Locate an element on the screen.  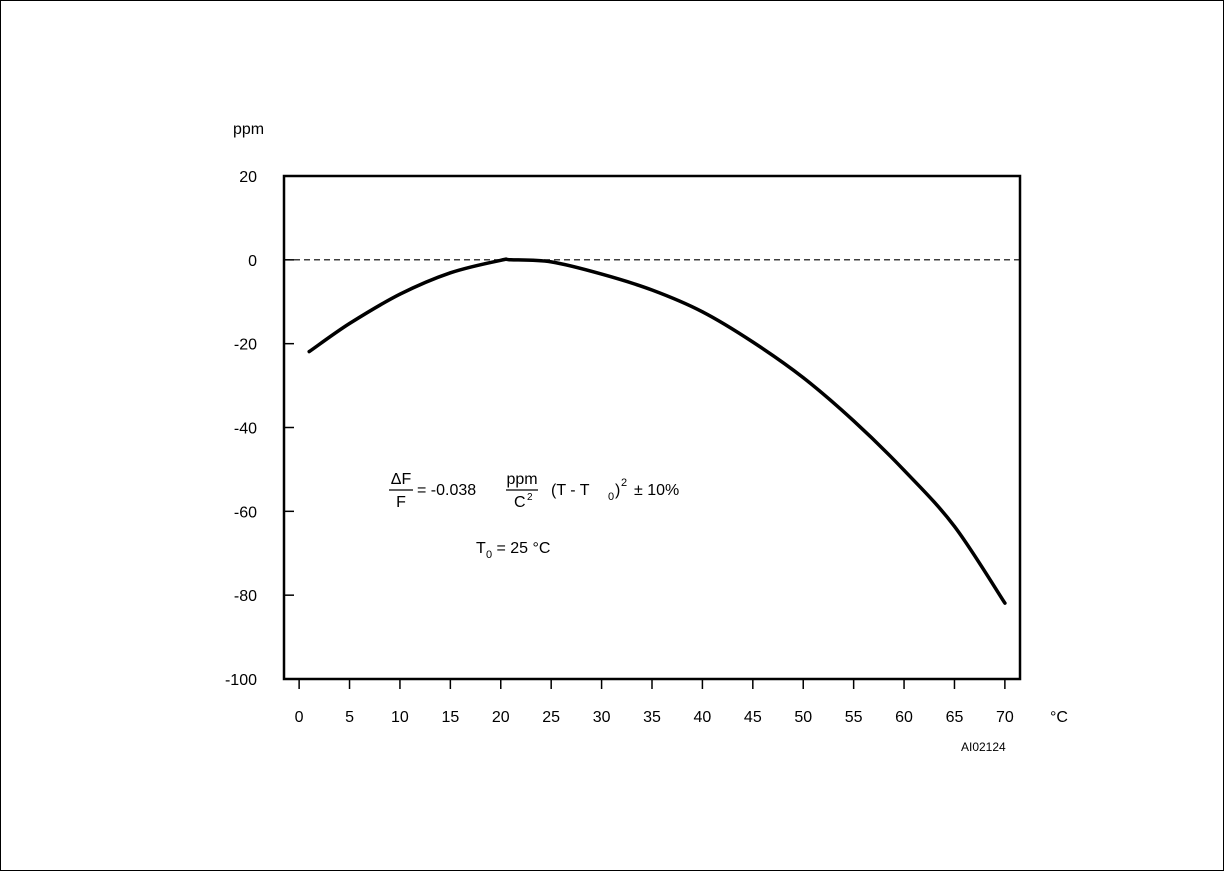
tolerance: ± 10% is located at coordinates (656, 490).